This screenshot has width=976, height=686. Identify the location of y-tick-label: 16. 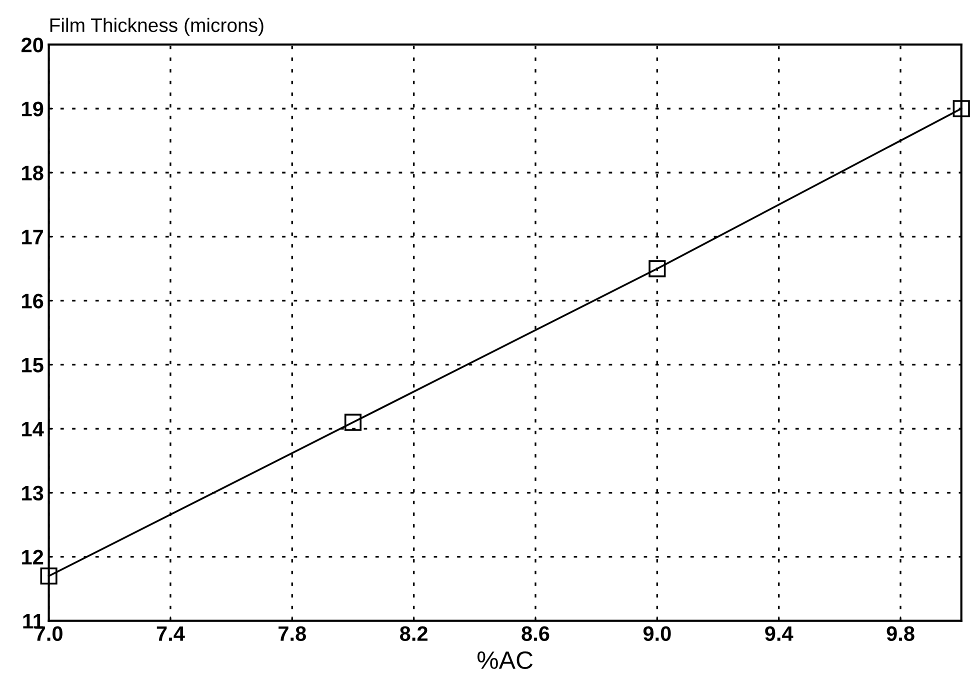
(33, 301).